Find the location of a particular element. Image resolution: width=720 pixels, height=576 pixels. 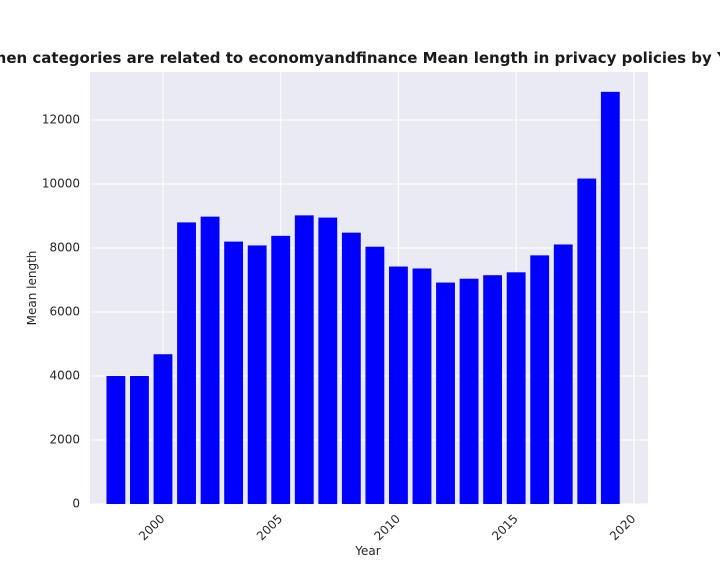

x-tick-label: 2000 is located at coordinates (151, 527).